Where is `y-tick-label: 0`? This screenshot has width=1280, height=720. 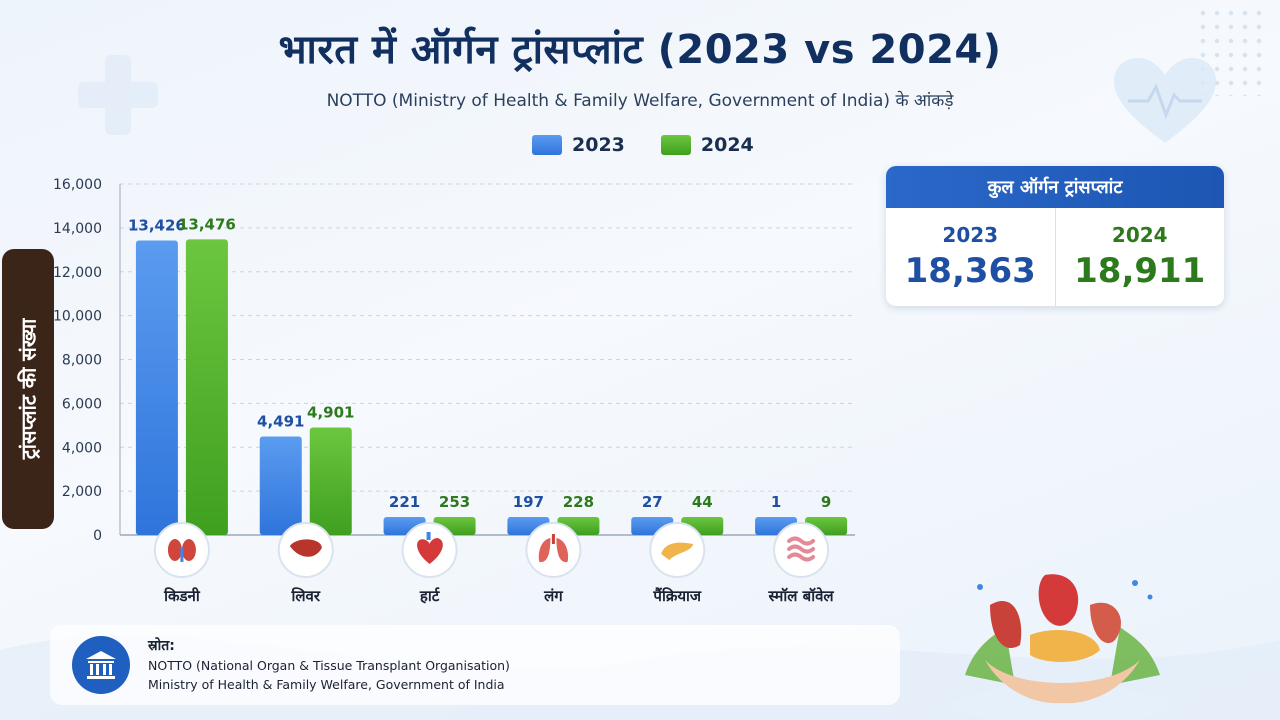 y-tick-label: 0 is located at coordinates (97, 536).